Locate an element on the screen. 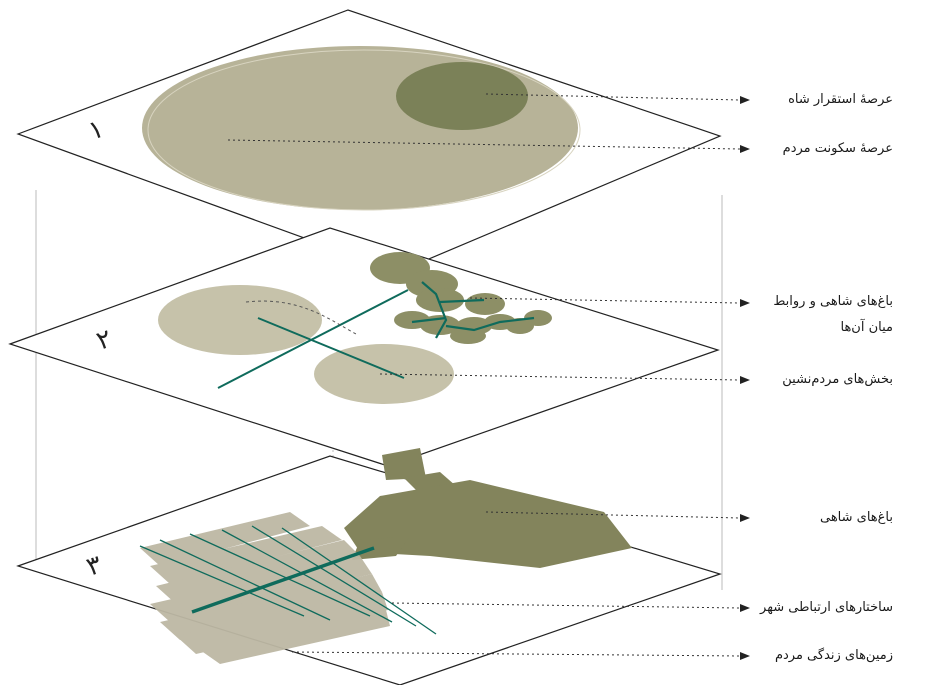 This screenshot has width=945, height=685. label-city-connections: ساختارهای ارتباطی شهر is located at coordinates (826, 608).